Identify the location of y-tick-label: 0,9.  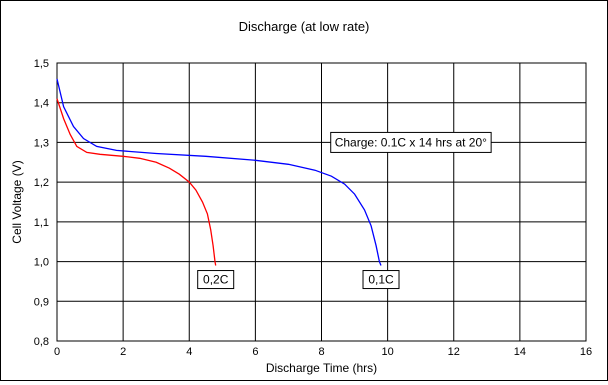
(41, 302).